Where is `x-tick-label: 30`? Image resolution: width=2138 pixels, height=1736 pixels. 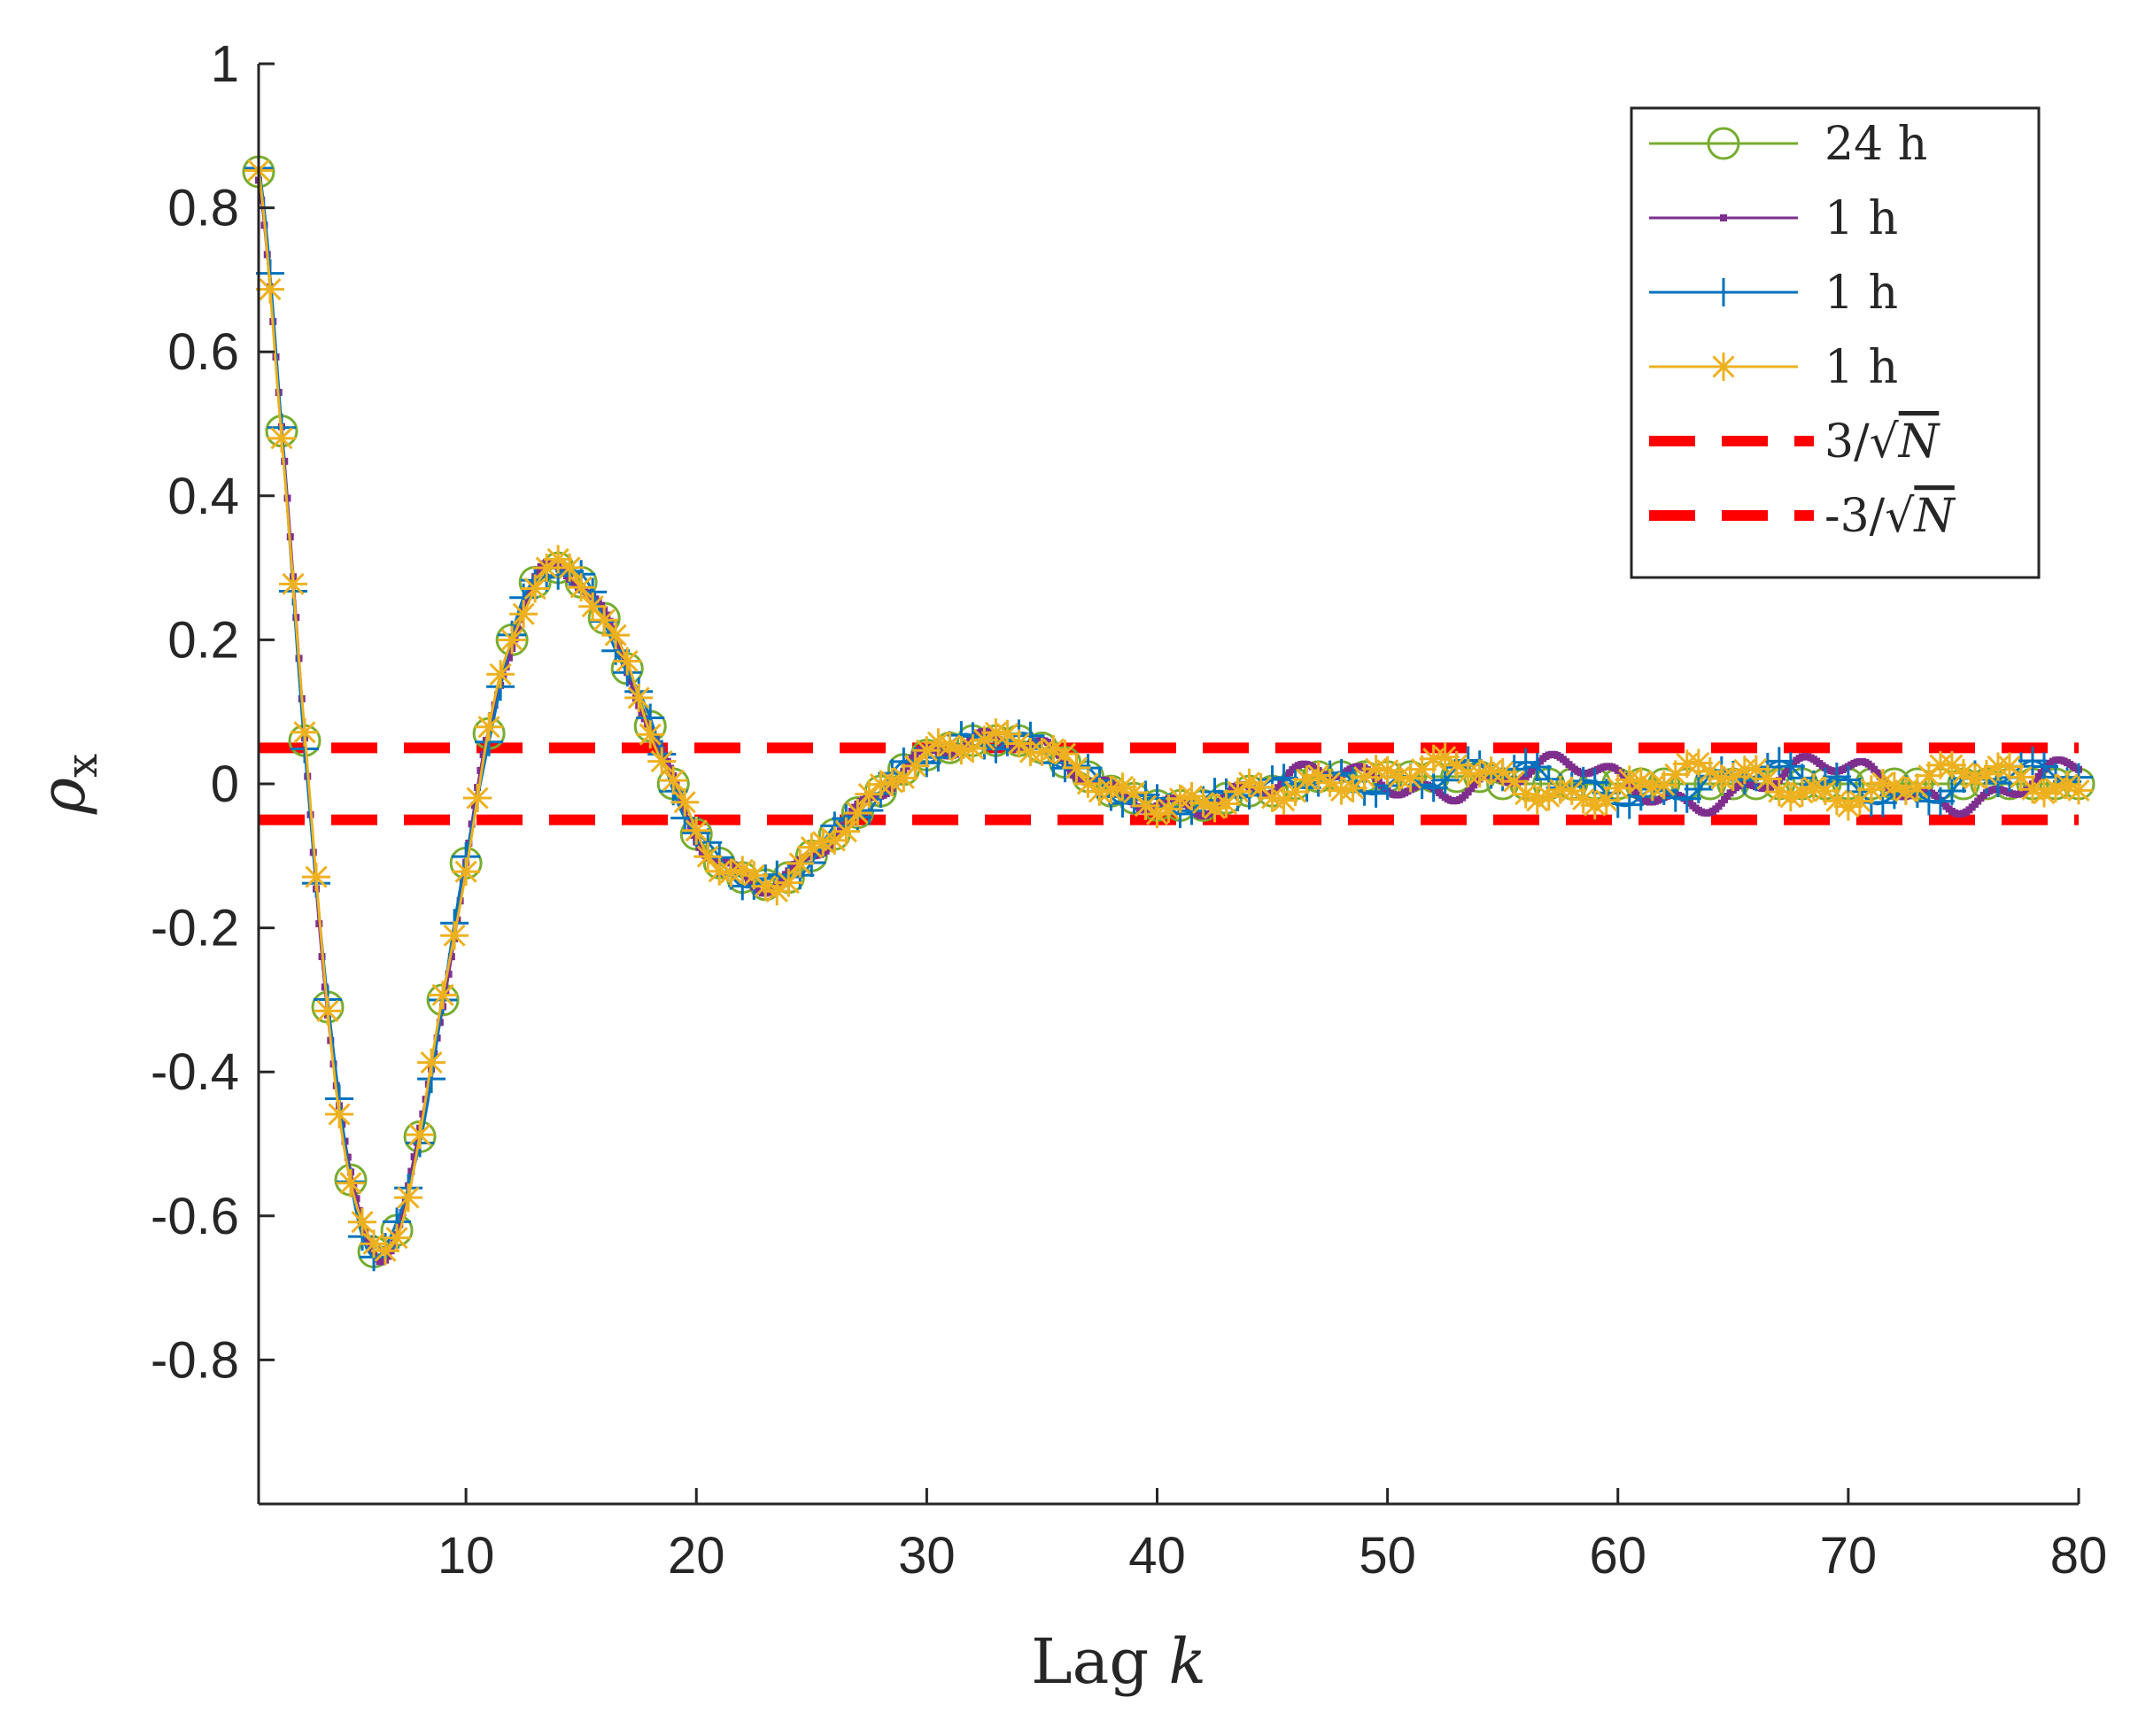 x-tick-label: 30 is located at coordinates (927, 1556).